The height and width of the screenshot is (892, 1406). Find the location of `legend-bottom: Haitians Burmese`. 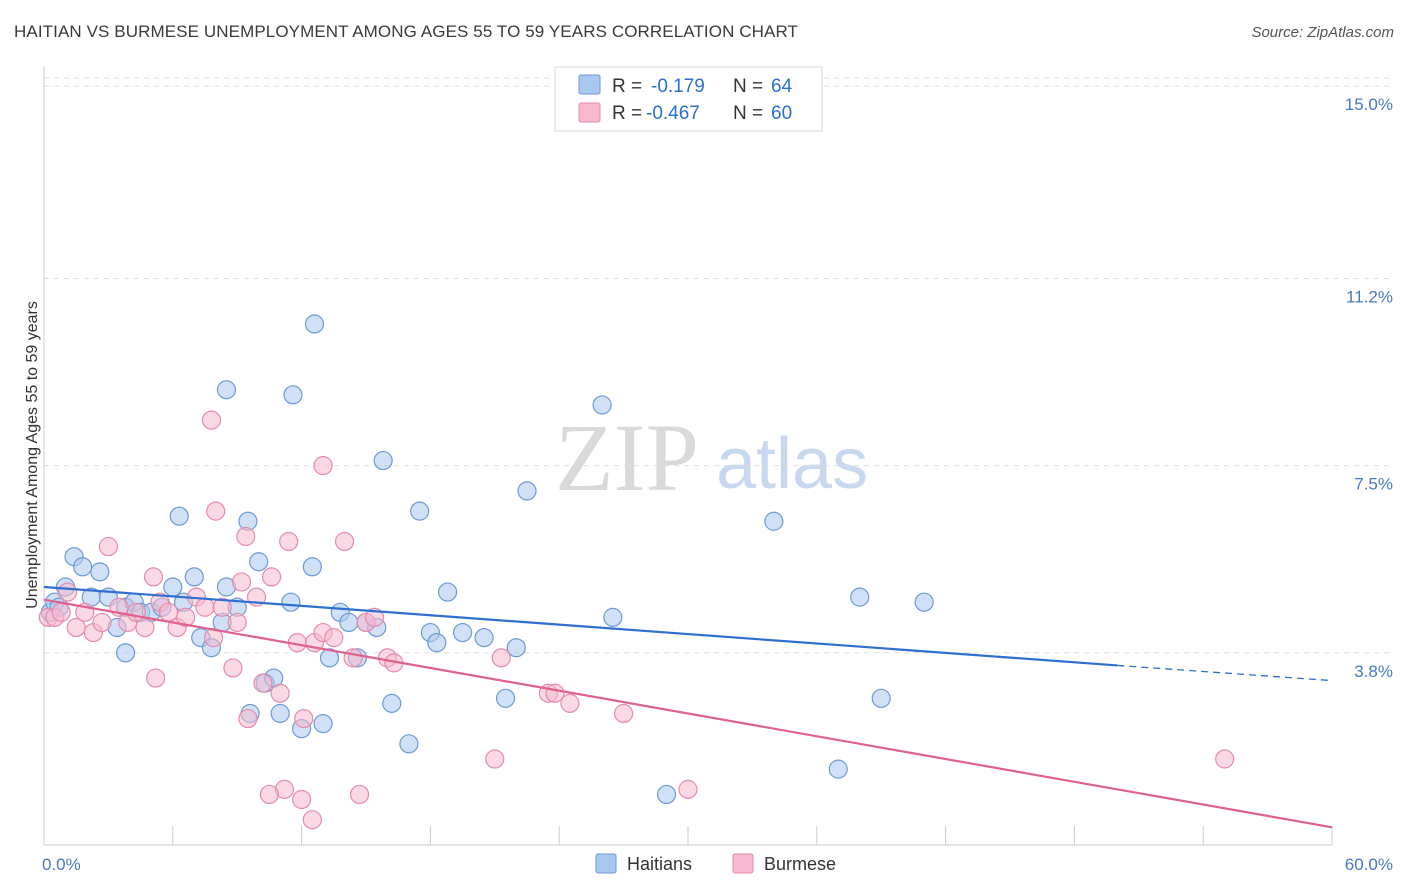

legend-bottom: Haitians Burmese is located at coordinates (715, 863).